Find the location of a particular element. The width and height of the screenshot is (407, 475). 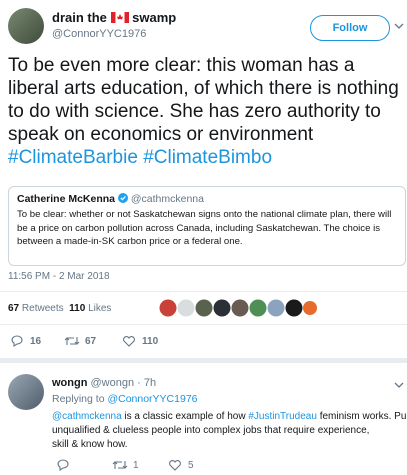

author-avatar is located at coordinates (26, 26).